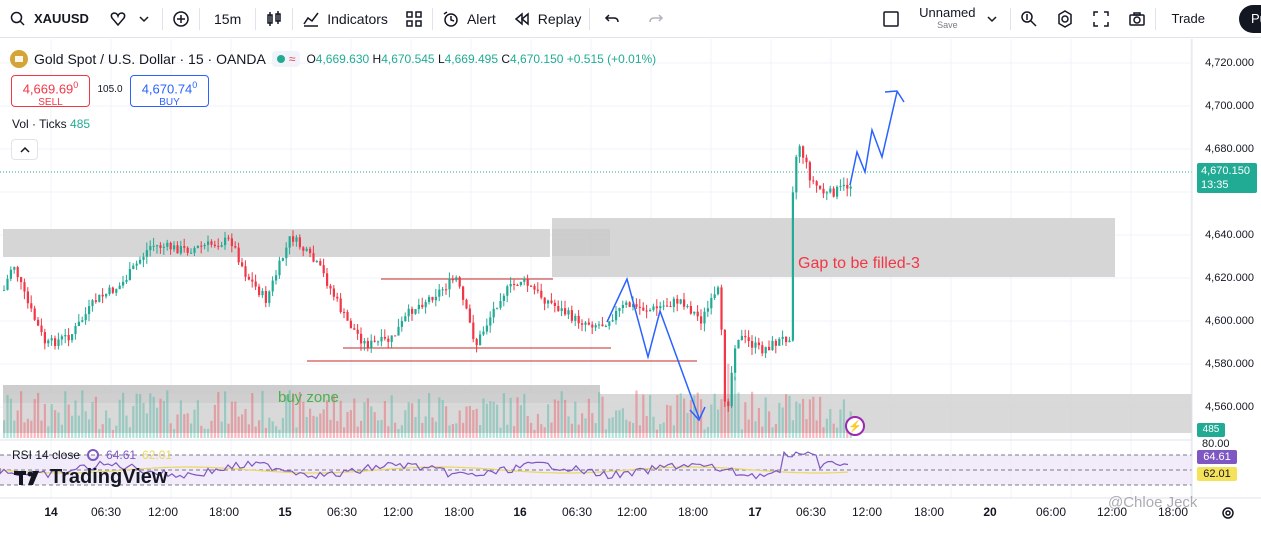  What do you see at coordinates (547, 19) in the screenshot?
I see `replay-button: Replay` at bounding box center [547, 19].